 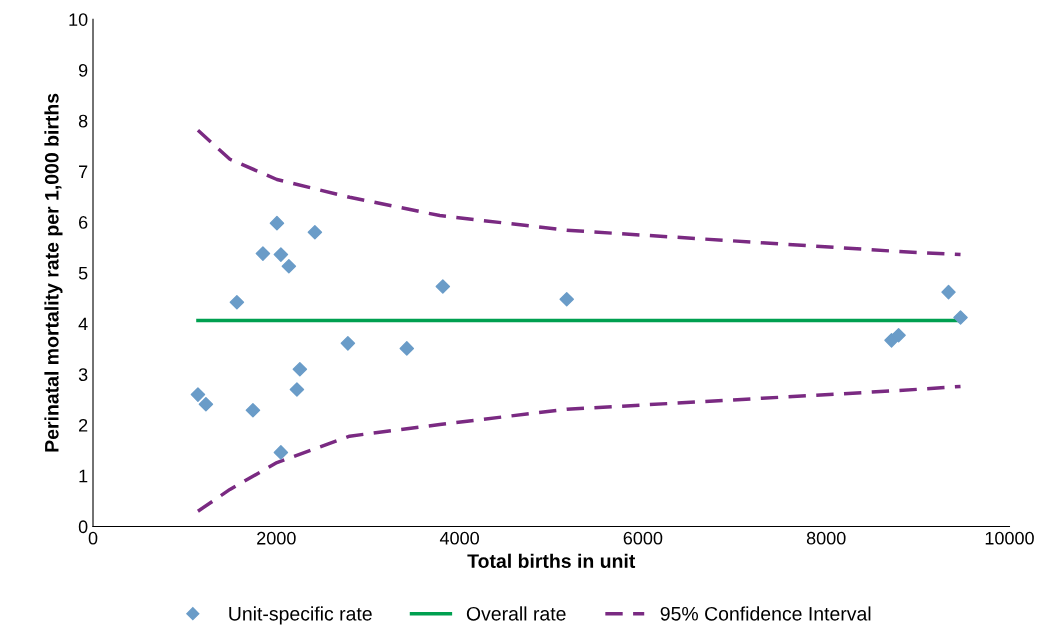 What do you see at coordinates (83, 324) in the screenshot?
I see `y-tick-label: 4` at bounding box center [83, 324].